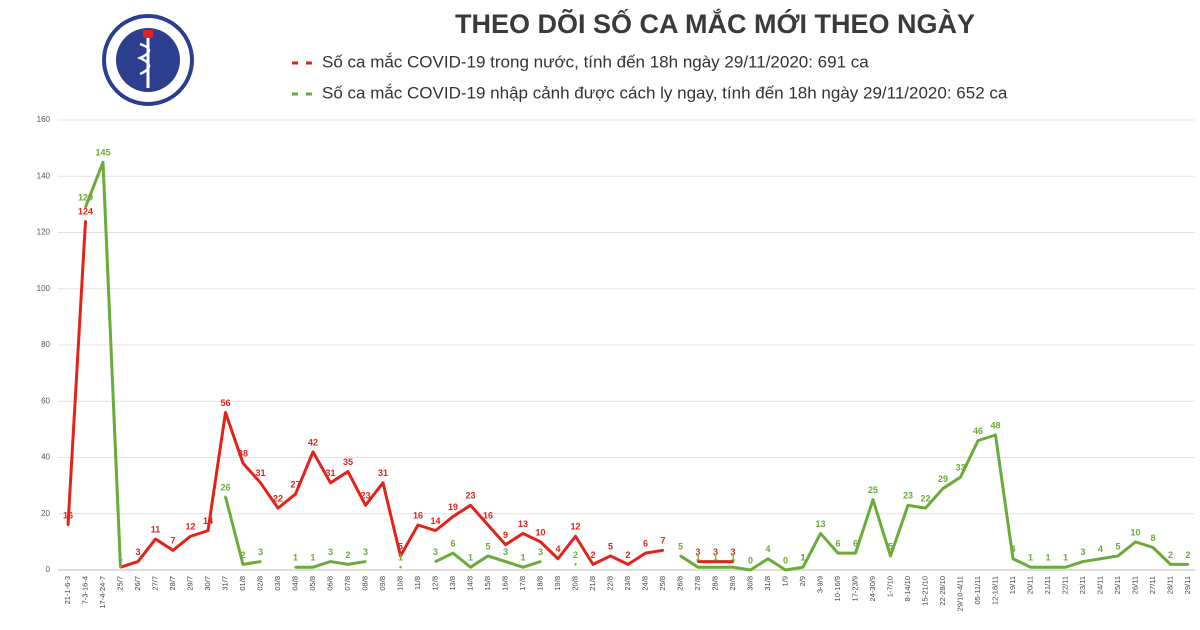 This screenshot has width=1200, height=630. Describe the element at coordinates (329, 583) in the screenshot. I see `x-tick-label: 06/8` at that location.